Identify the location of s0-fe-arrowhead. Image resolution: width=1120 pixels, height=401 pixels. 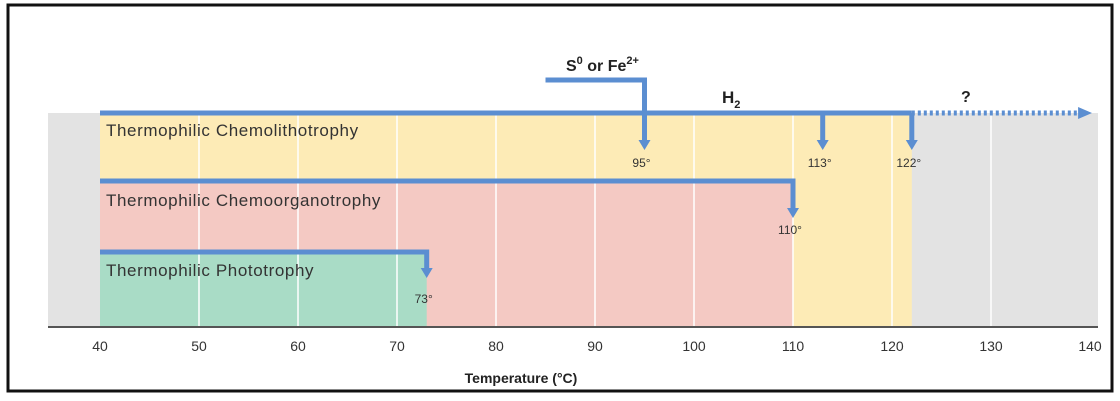
(644, 145).